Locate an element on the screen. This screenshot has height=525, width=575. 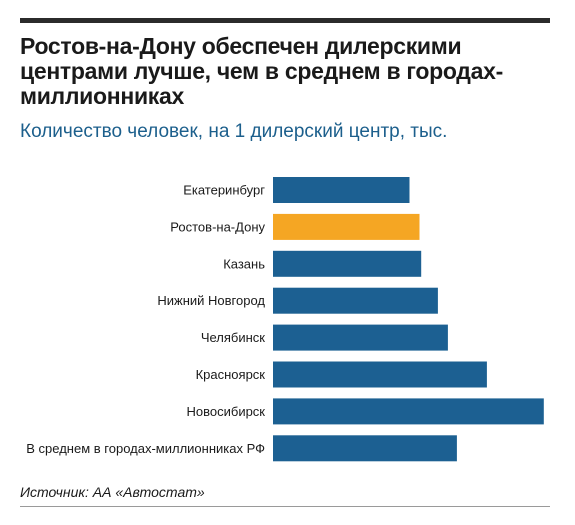
source-rule is located at coordinates (285, 506).